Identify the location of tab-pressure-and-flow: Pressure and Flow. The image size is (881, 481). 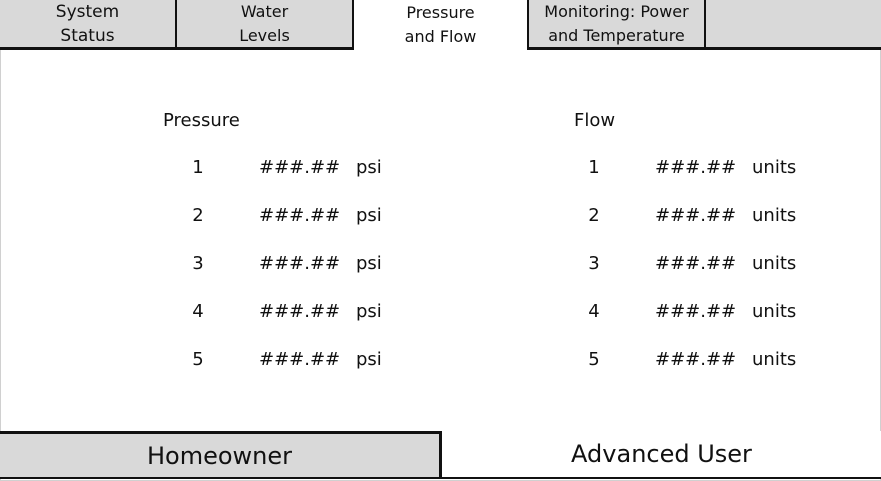
(441, 25).